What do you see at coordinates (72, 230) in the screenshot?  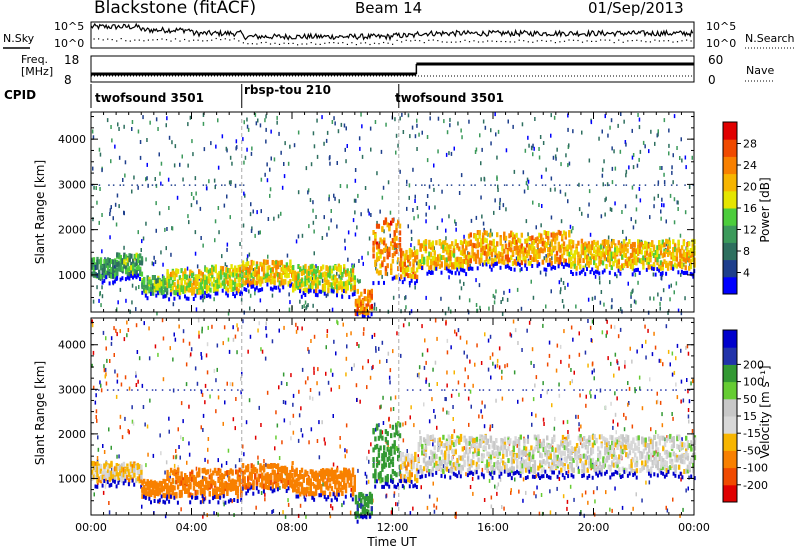 I see `ytick-label: 2000` at bounding box center [72, 230].